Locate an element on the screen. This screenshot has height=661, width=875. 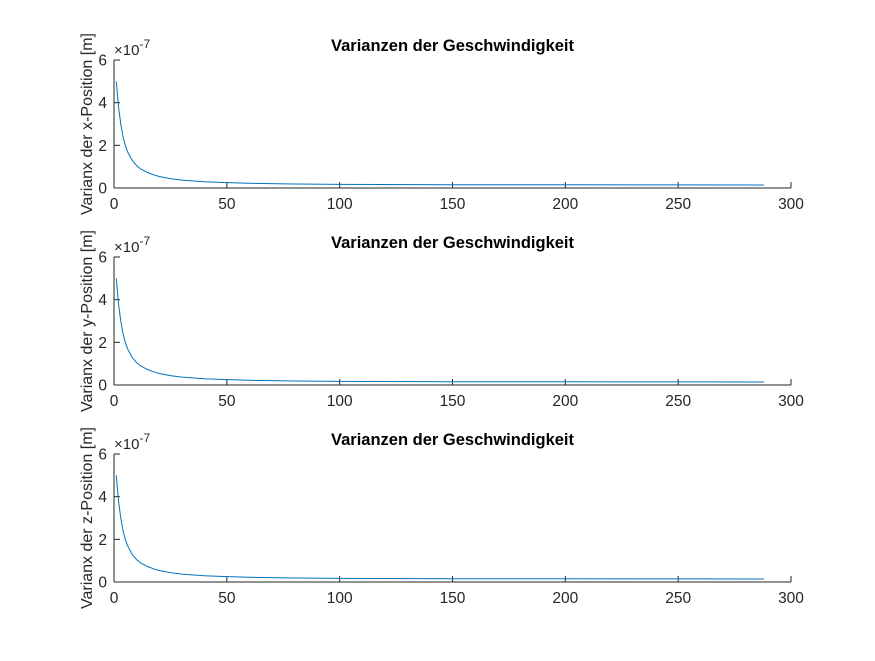
subplot-3-y-tick-label: 6 is located at coordinates (102, 455).